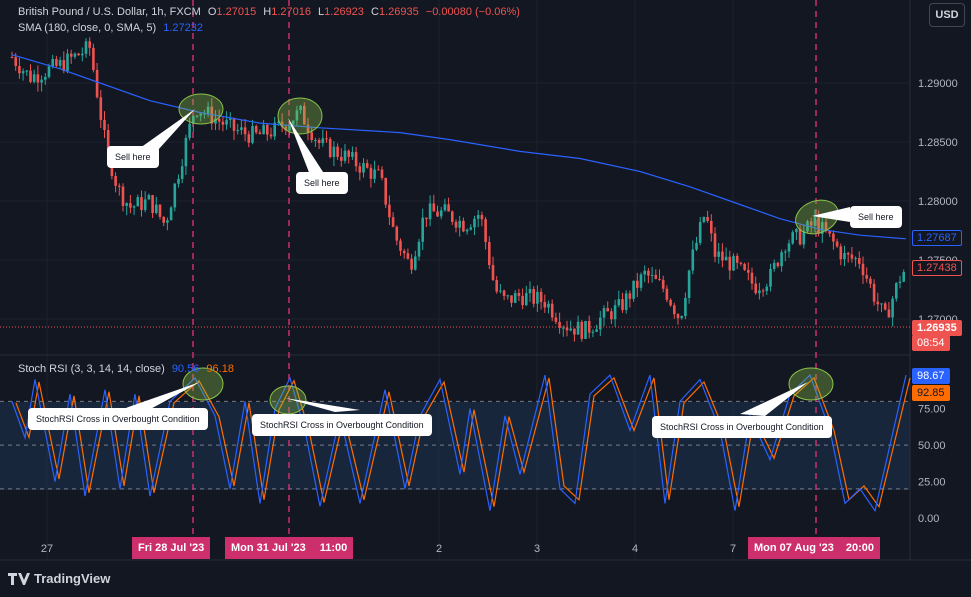  Describe the element at coordinates (333, 548) in the screenshot. I see `date-pill-2-time: 11:00` at that location.